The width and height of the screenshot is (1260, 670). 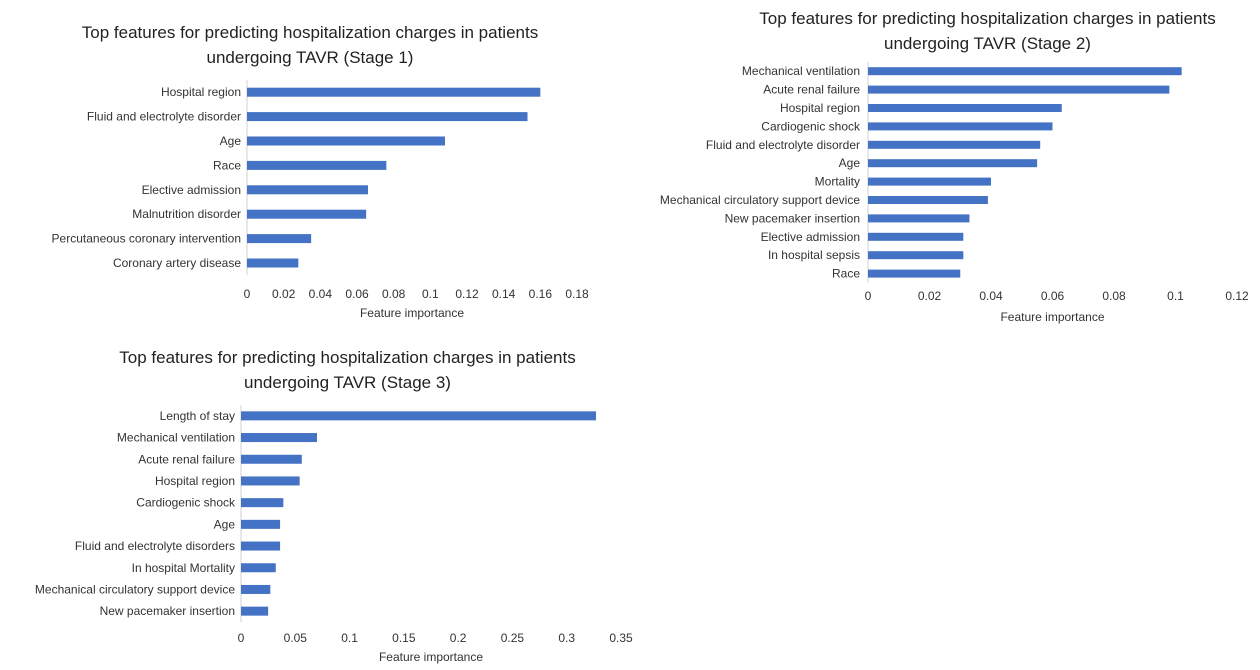 I want to click on x-tick-label: 0.18, so click(x=577, y=294).